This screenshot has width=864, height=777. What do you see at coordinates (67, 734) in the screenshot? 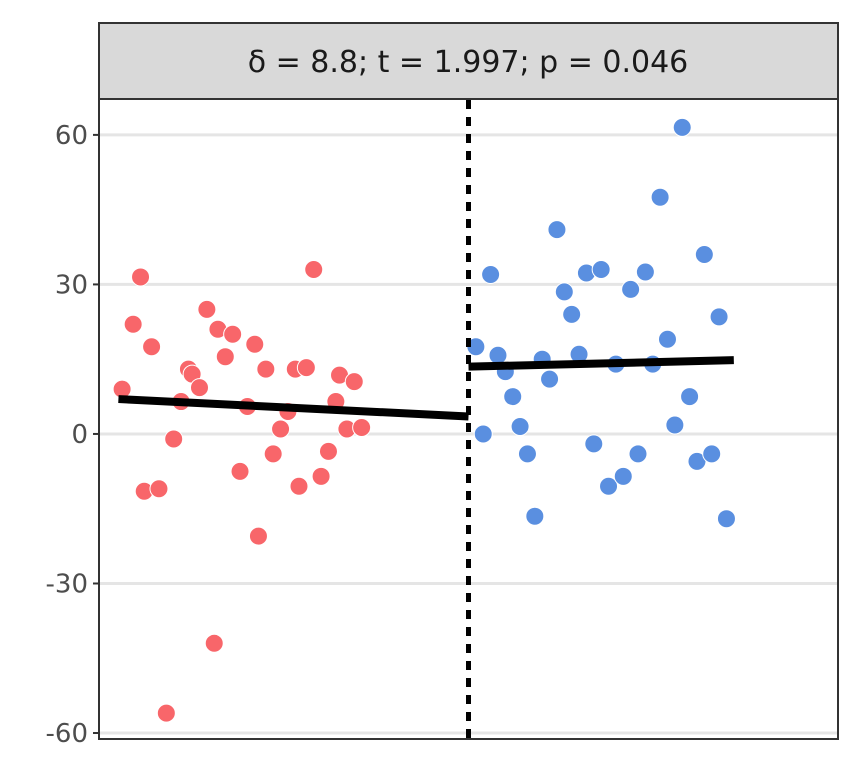
I see `y-tick-label: -60` at bounding box center [67, 734].